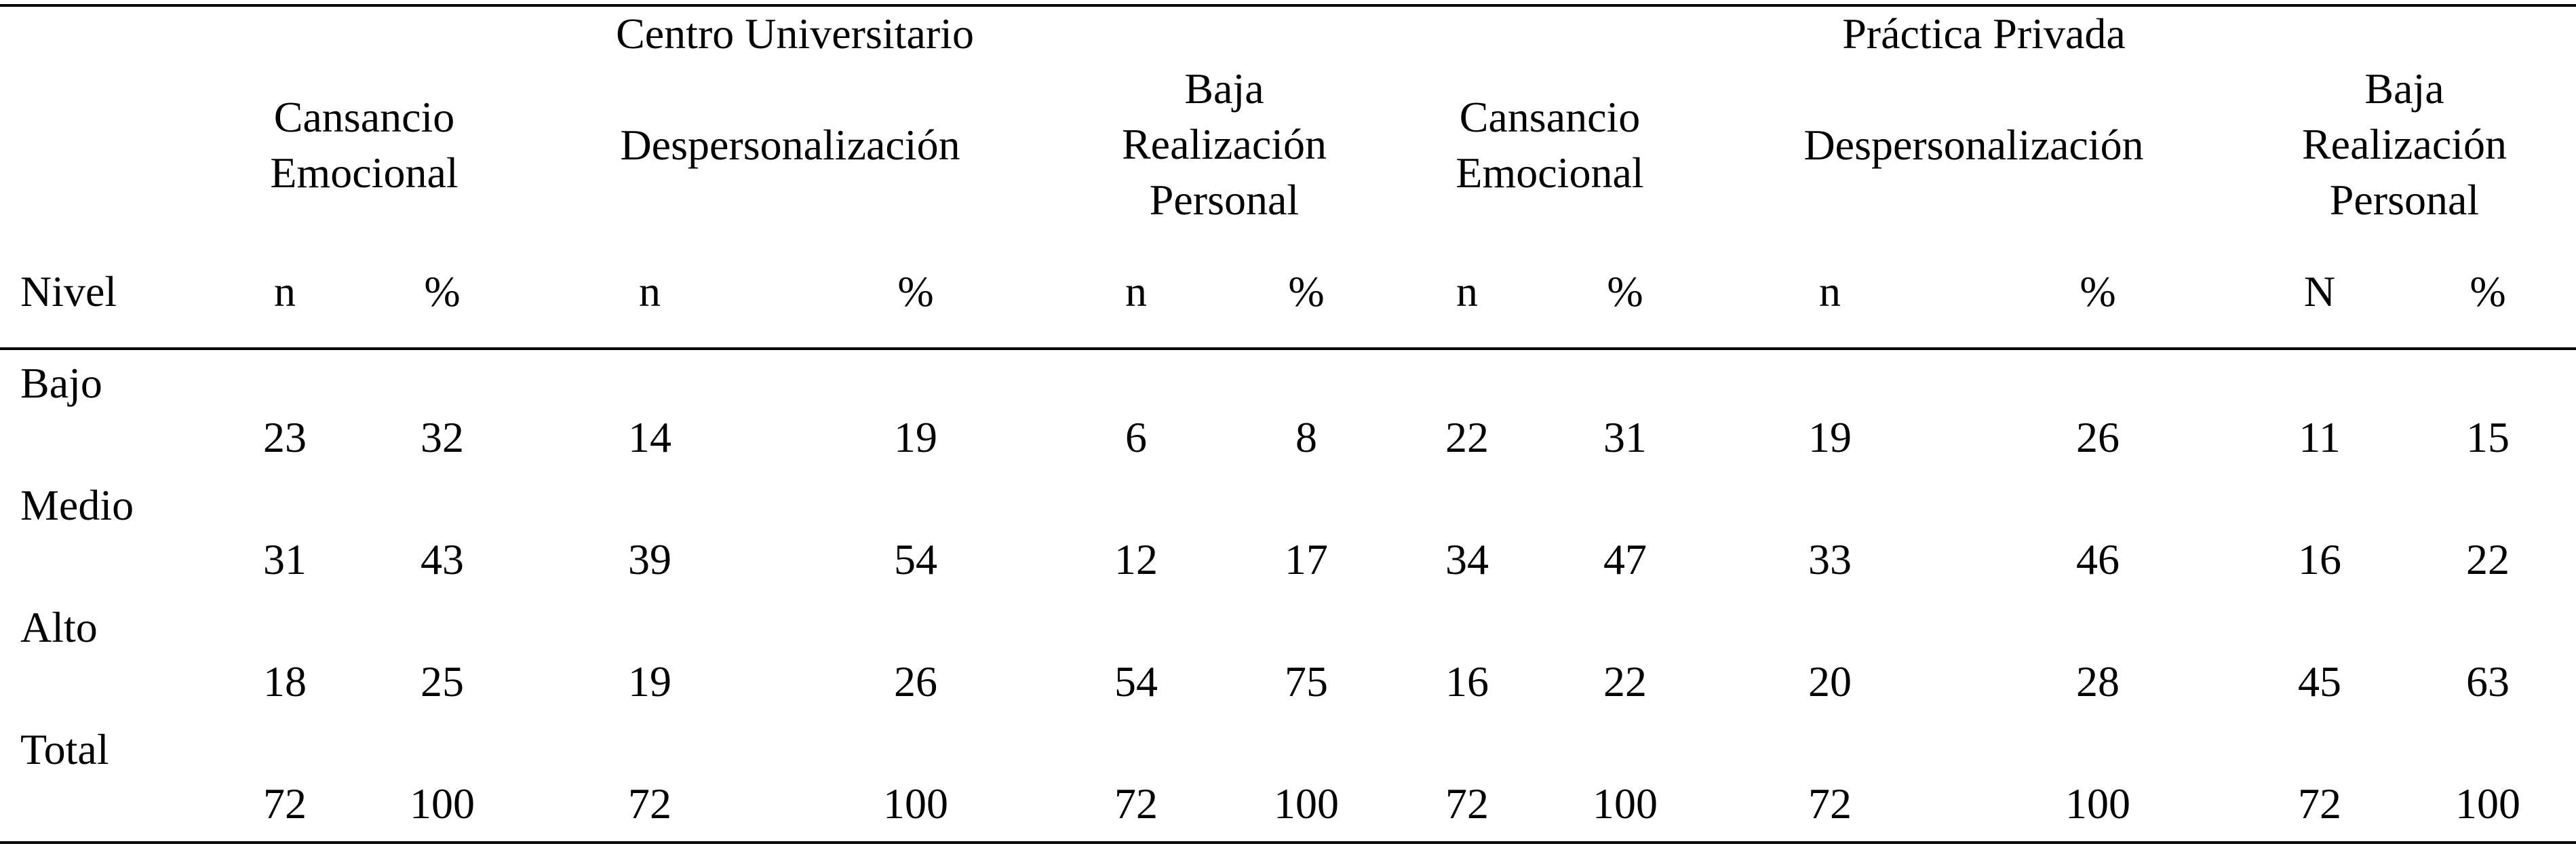  I want to click on table-cell: 45, so click(2319, 681).